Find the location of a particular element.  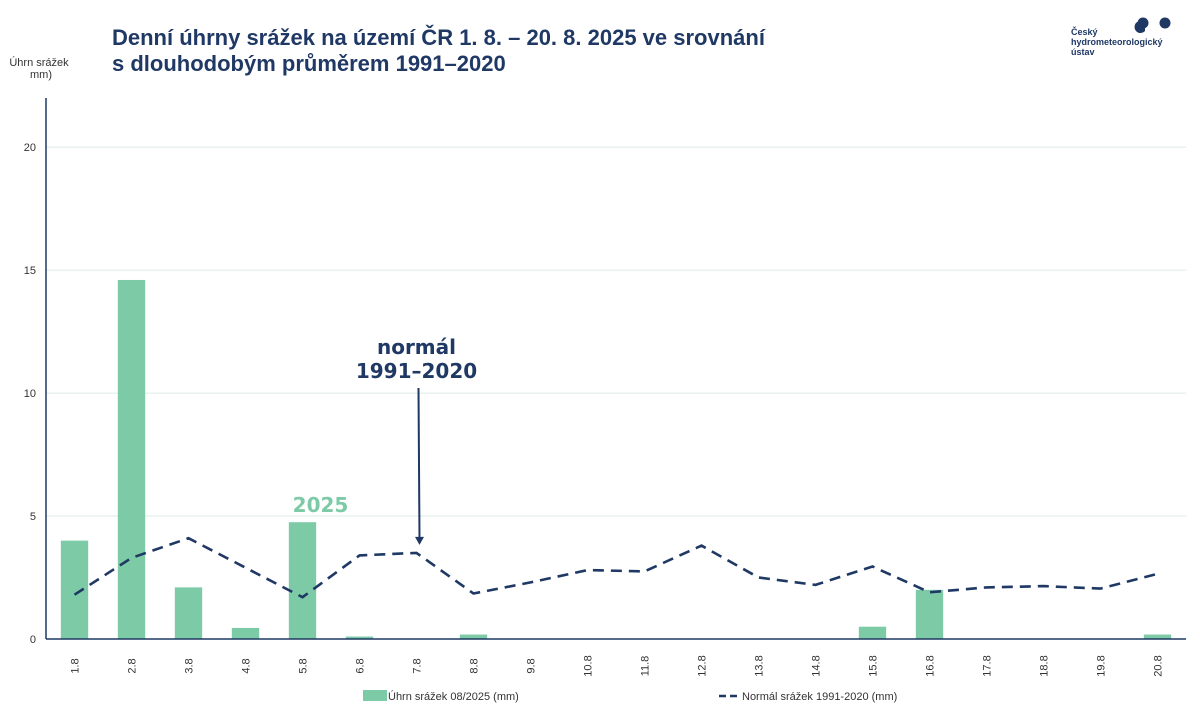

logo-line2: hydrometeorologický is located at coordinates (1117, 42).